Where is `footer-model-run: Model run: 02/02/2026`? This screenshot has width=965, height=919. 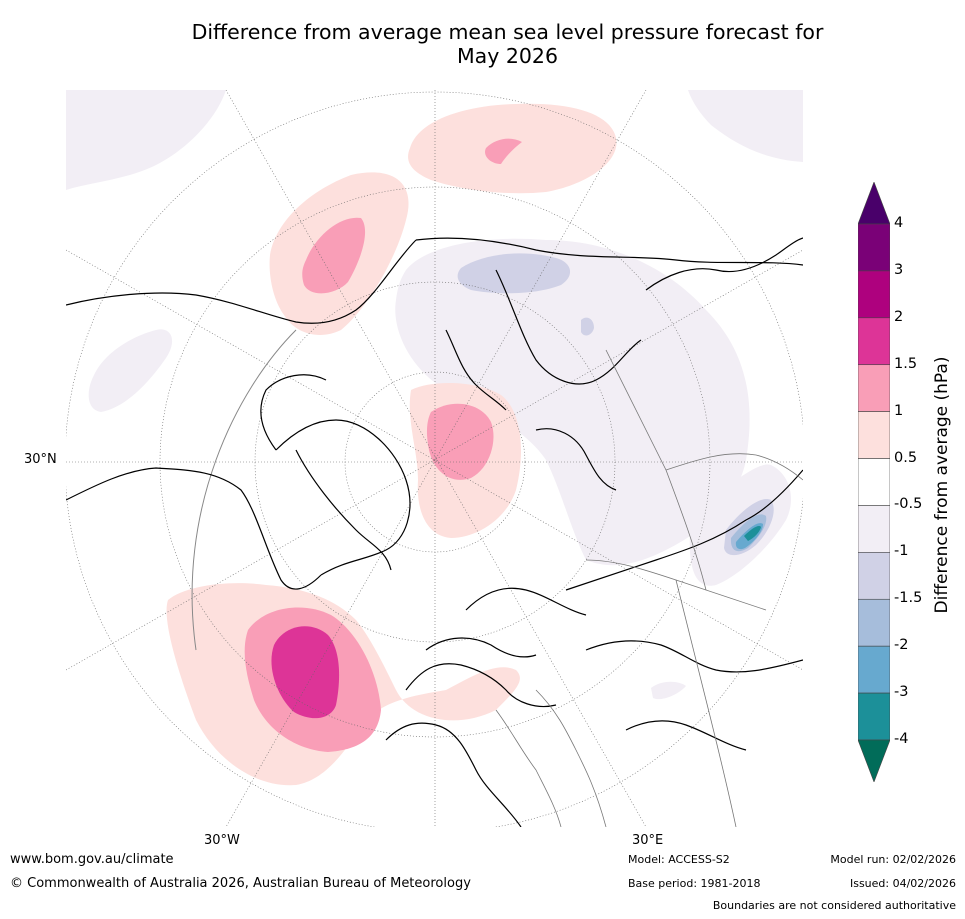
footer-model-run: Model run: 02/02/2026 is located at coordinates (893, 859).